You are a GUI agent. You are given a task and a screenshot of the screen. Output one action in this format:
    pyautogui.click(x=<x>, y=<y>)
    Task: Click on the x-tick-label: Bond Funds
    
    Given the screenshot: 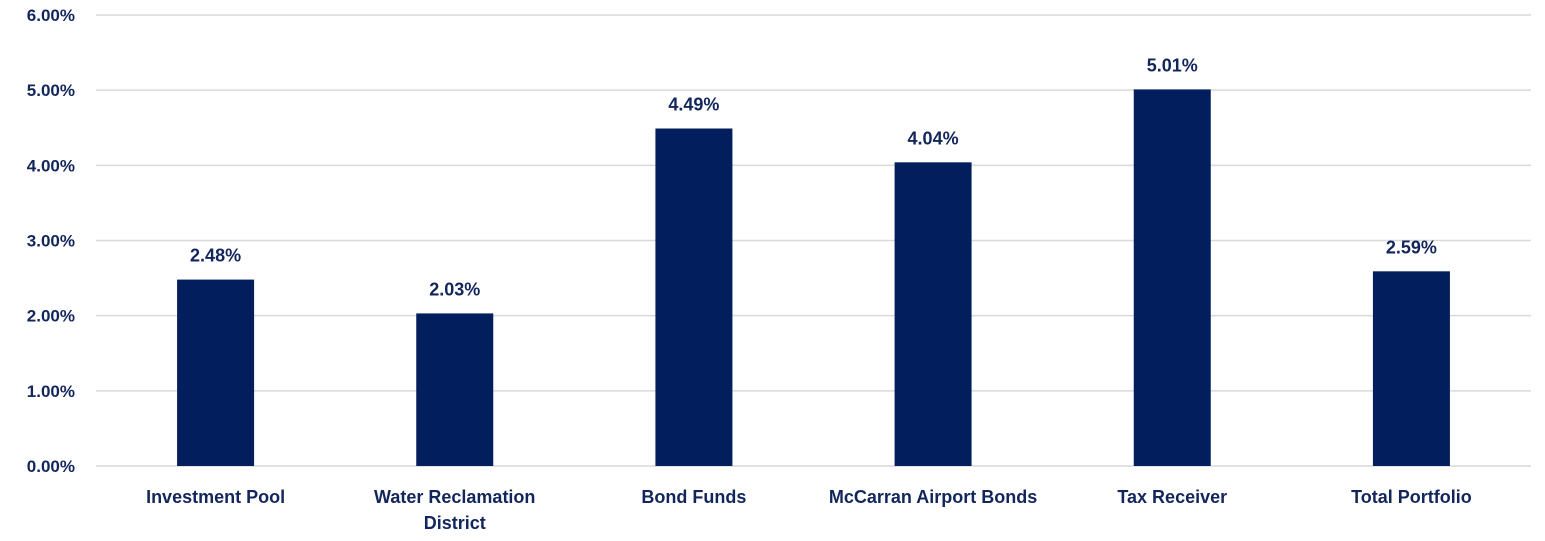 What is the action you would take?
    pyautogui.click(x=693, y=497)
    